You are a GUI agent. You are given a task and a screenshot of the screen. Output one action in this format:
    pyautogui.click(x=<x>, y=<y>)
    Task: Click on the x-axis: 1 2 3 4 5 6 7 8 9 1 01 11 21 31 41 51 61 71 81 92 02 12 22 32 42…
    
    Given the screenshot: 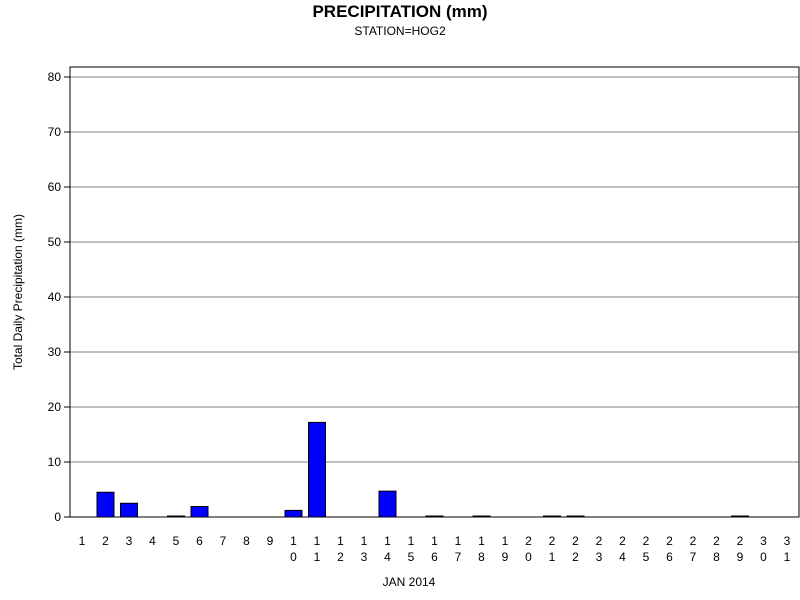 What is the action you would take?
    pyautogui.click(x=435, y=549)
    